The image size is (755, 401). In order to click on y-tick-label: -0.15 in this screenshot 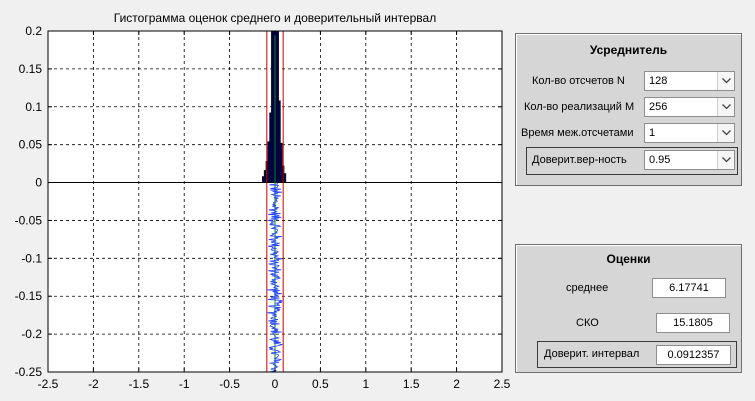, I will do `click(29, 296)`.